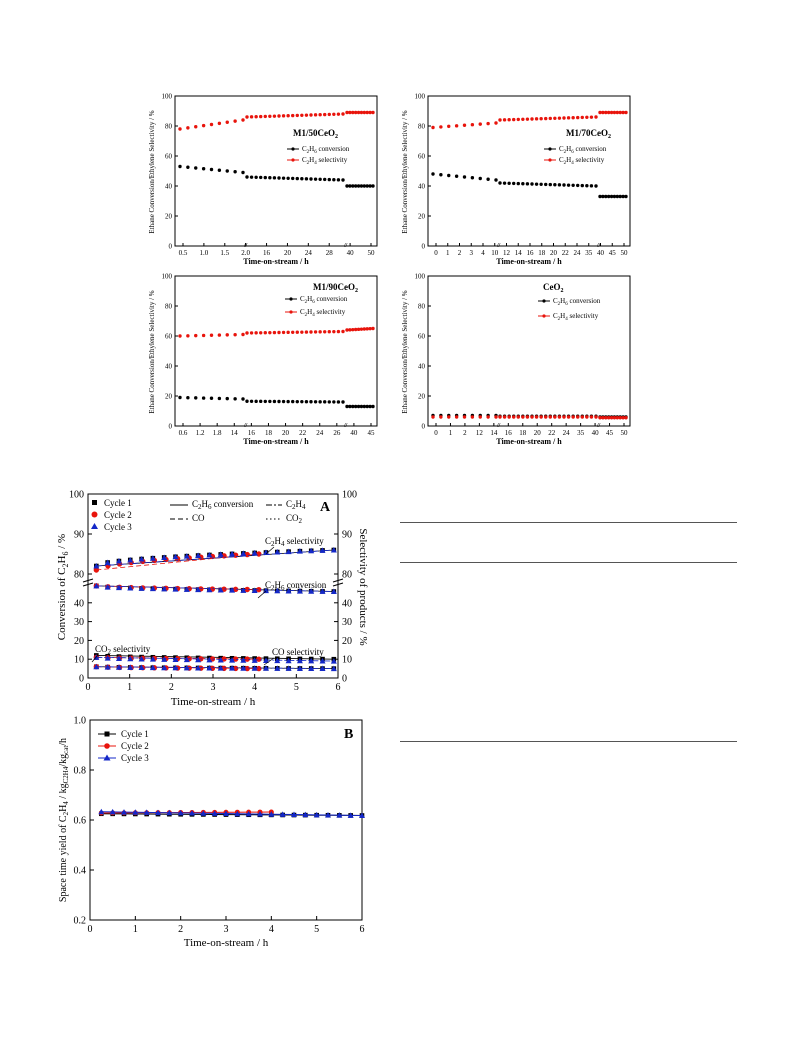 This screenshot has height=1057, width=793. What do you see at coordinates (80, 921) in the screenshot?
I see `y-tick-label: 0.2` at bounding box center [80, 921].